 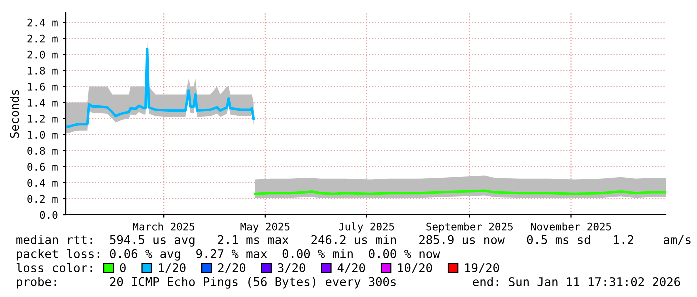 What do you see at coordinates (232, 268) in the screenshot?
I see `legend-label: 2/20` at bounding box center [232, 268].